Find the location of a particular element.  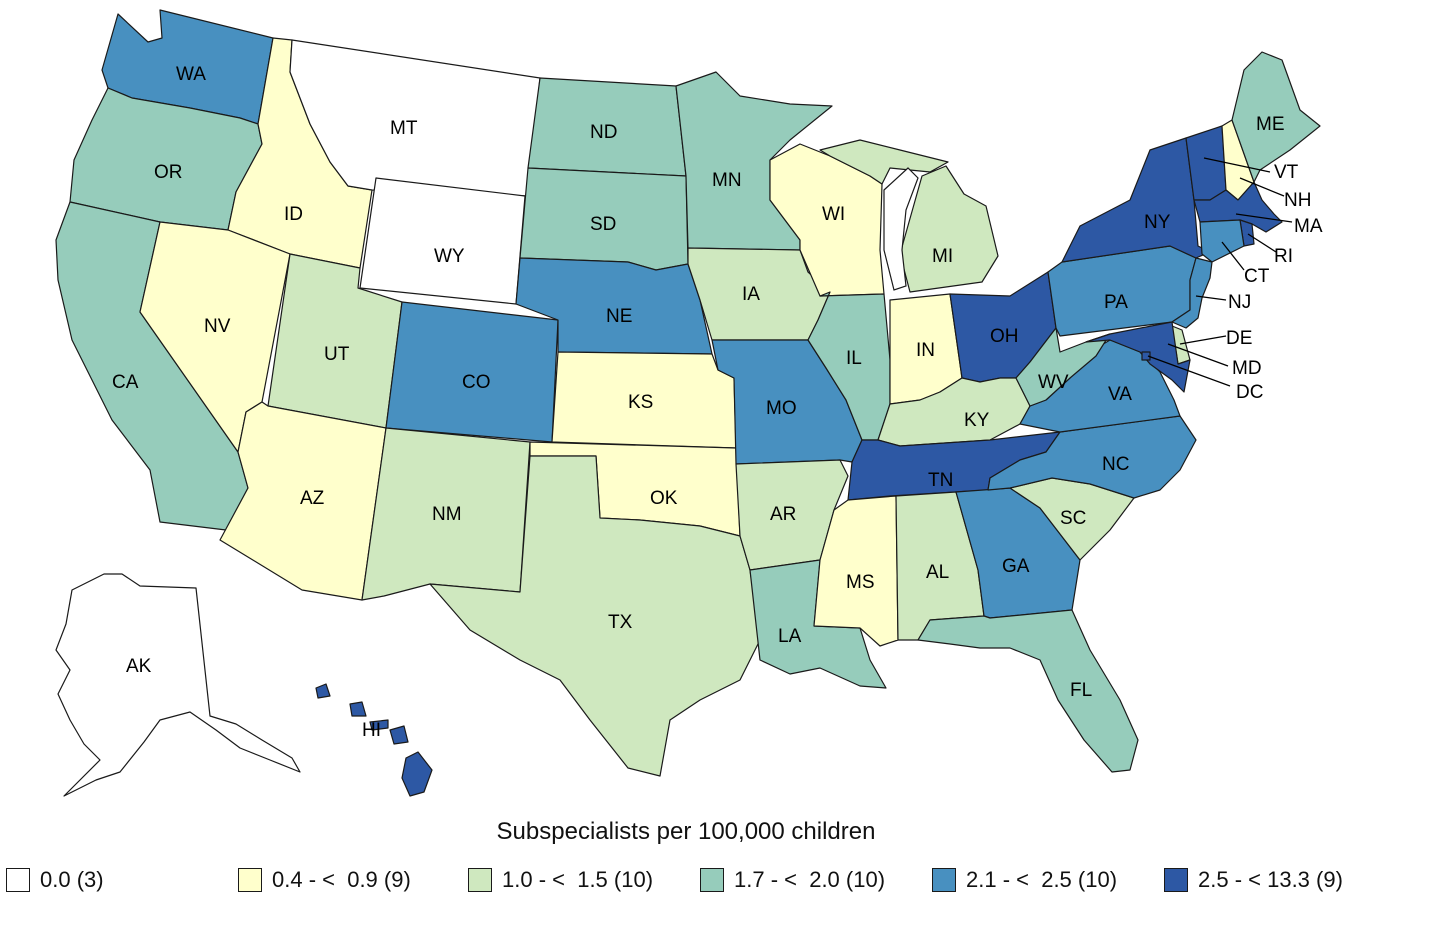

label-VA: VA is located at coordinates (1120, 394).